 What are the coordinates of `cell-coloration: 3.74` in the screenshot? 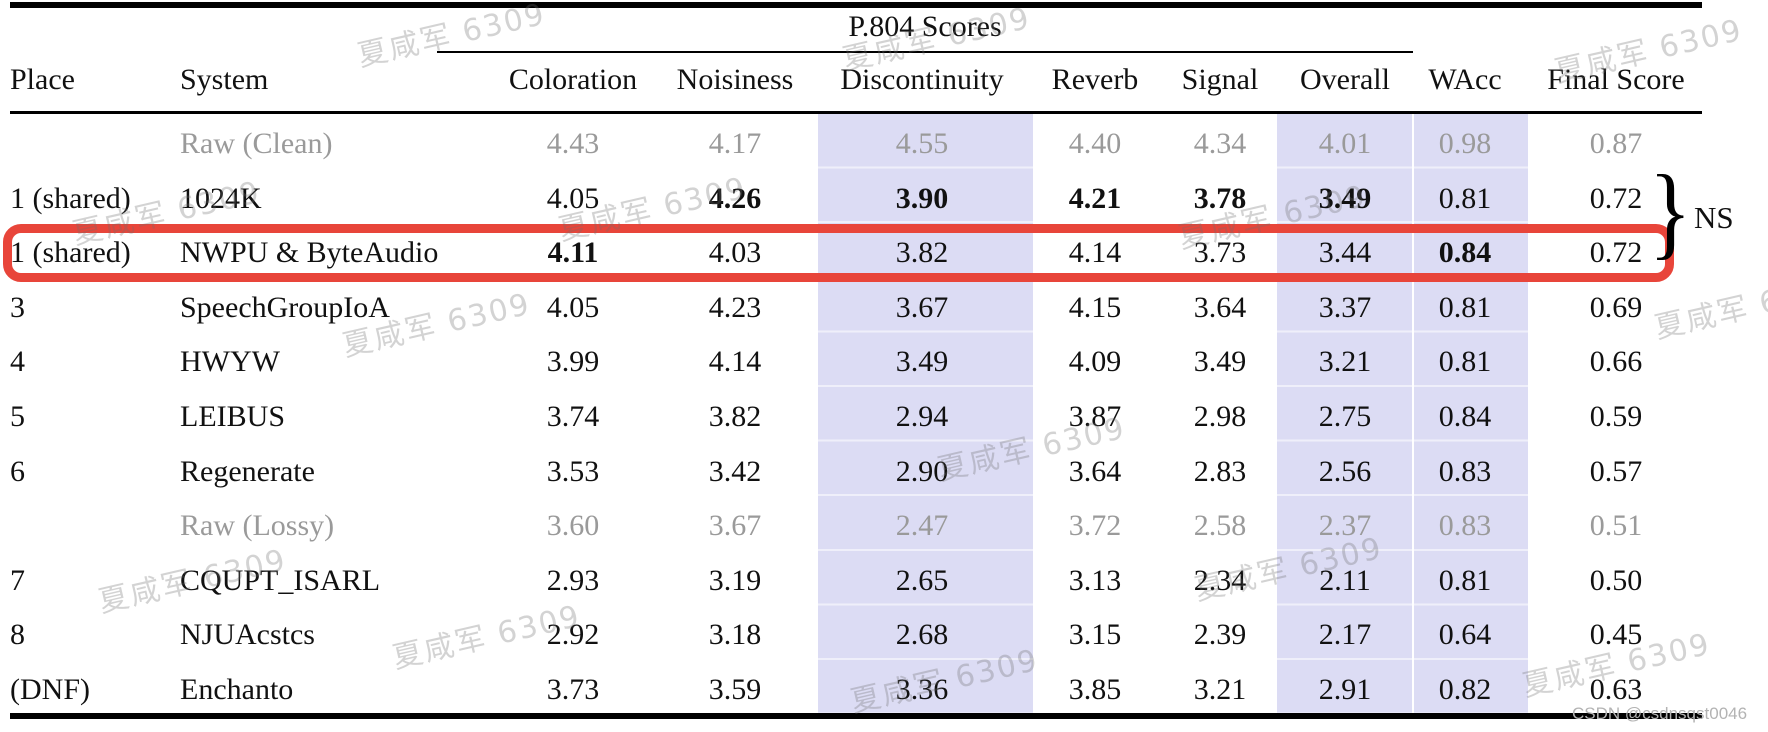 It's located at (573, 416).